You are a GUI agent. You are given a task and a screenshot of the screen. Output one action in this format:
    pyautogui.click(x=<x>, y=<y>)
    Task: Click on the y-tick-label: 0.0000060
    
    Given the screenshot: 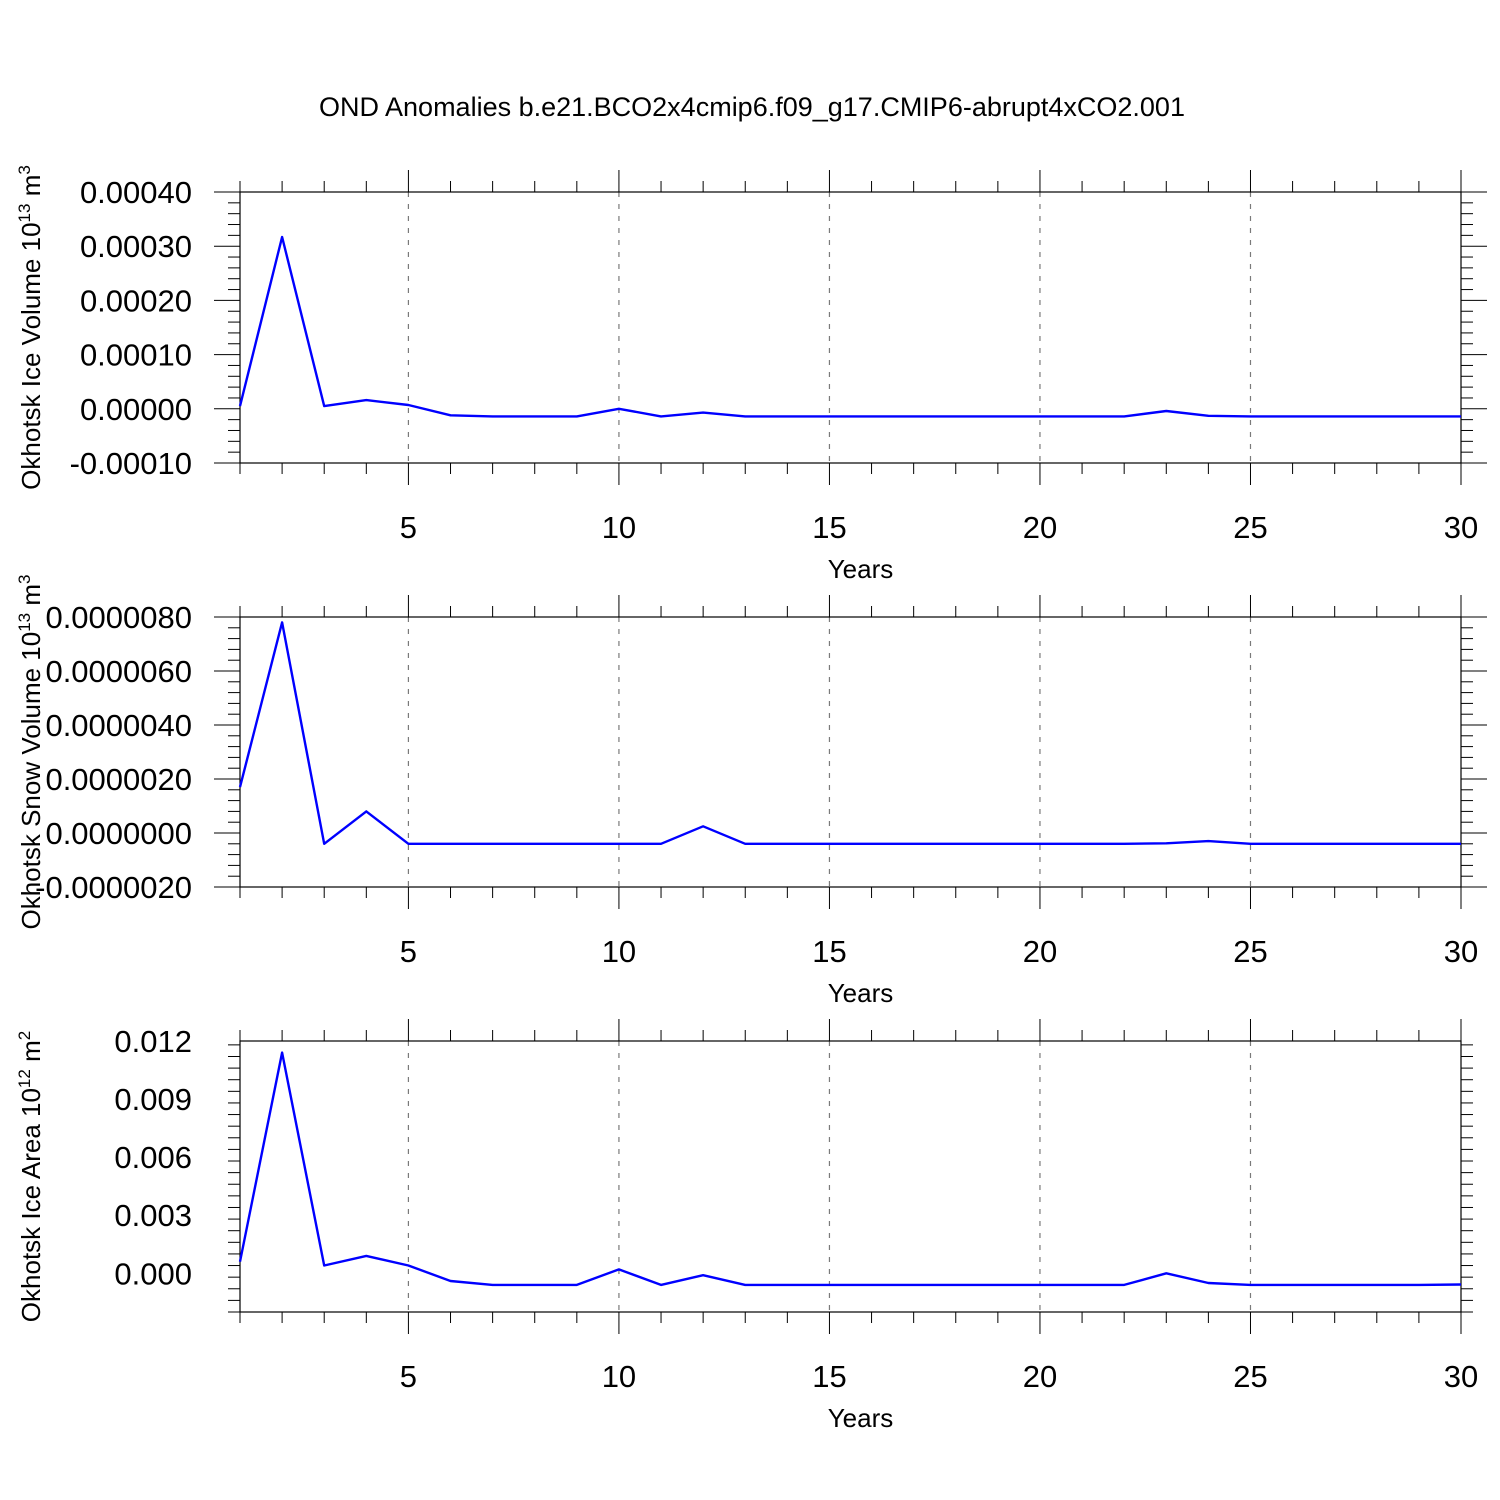 What is the action you would take?
    pyautogui.click(x=118, y=671)
    